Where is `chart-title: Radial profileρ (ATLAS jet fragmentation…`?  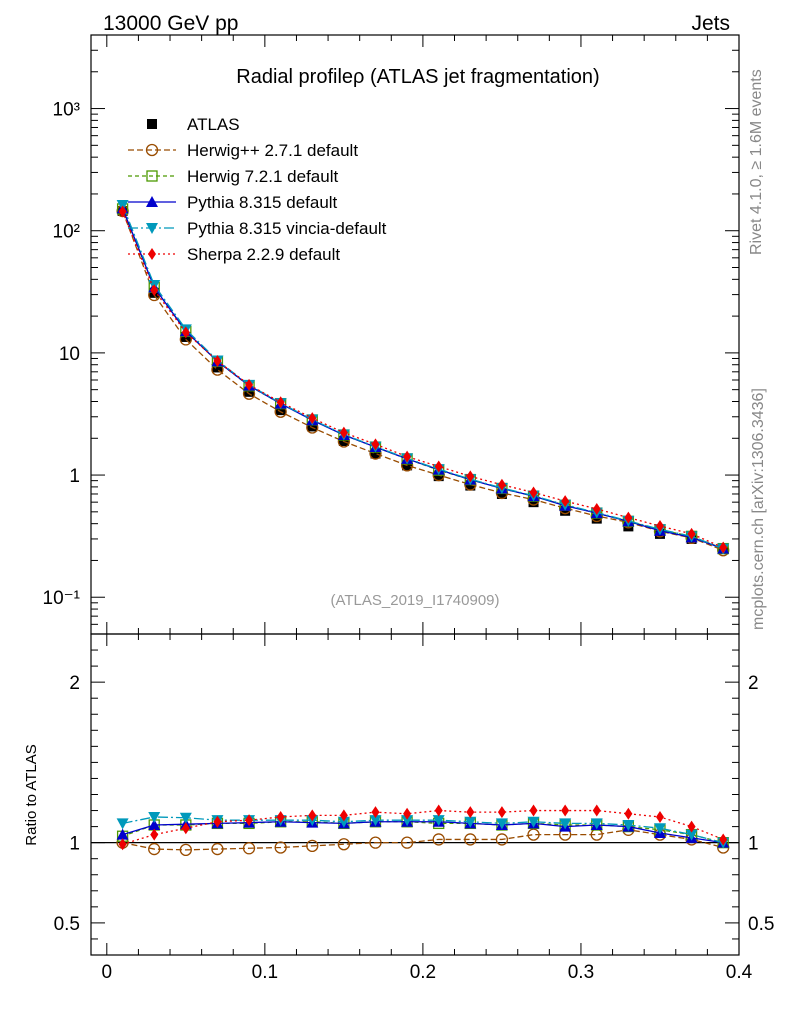 chart-title: Radial profileρ (ATLAS jet fragmentation… is located at coordinates (417, 77).